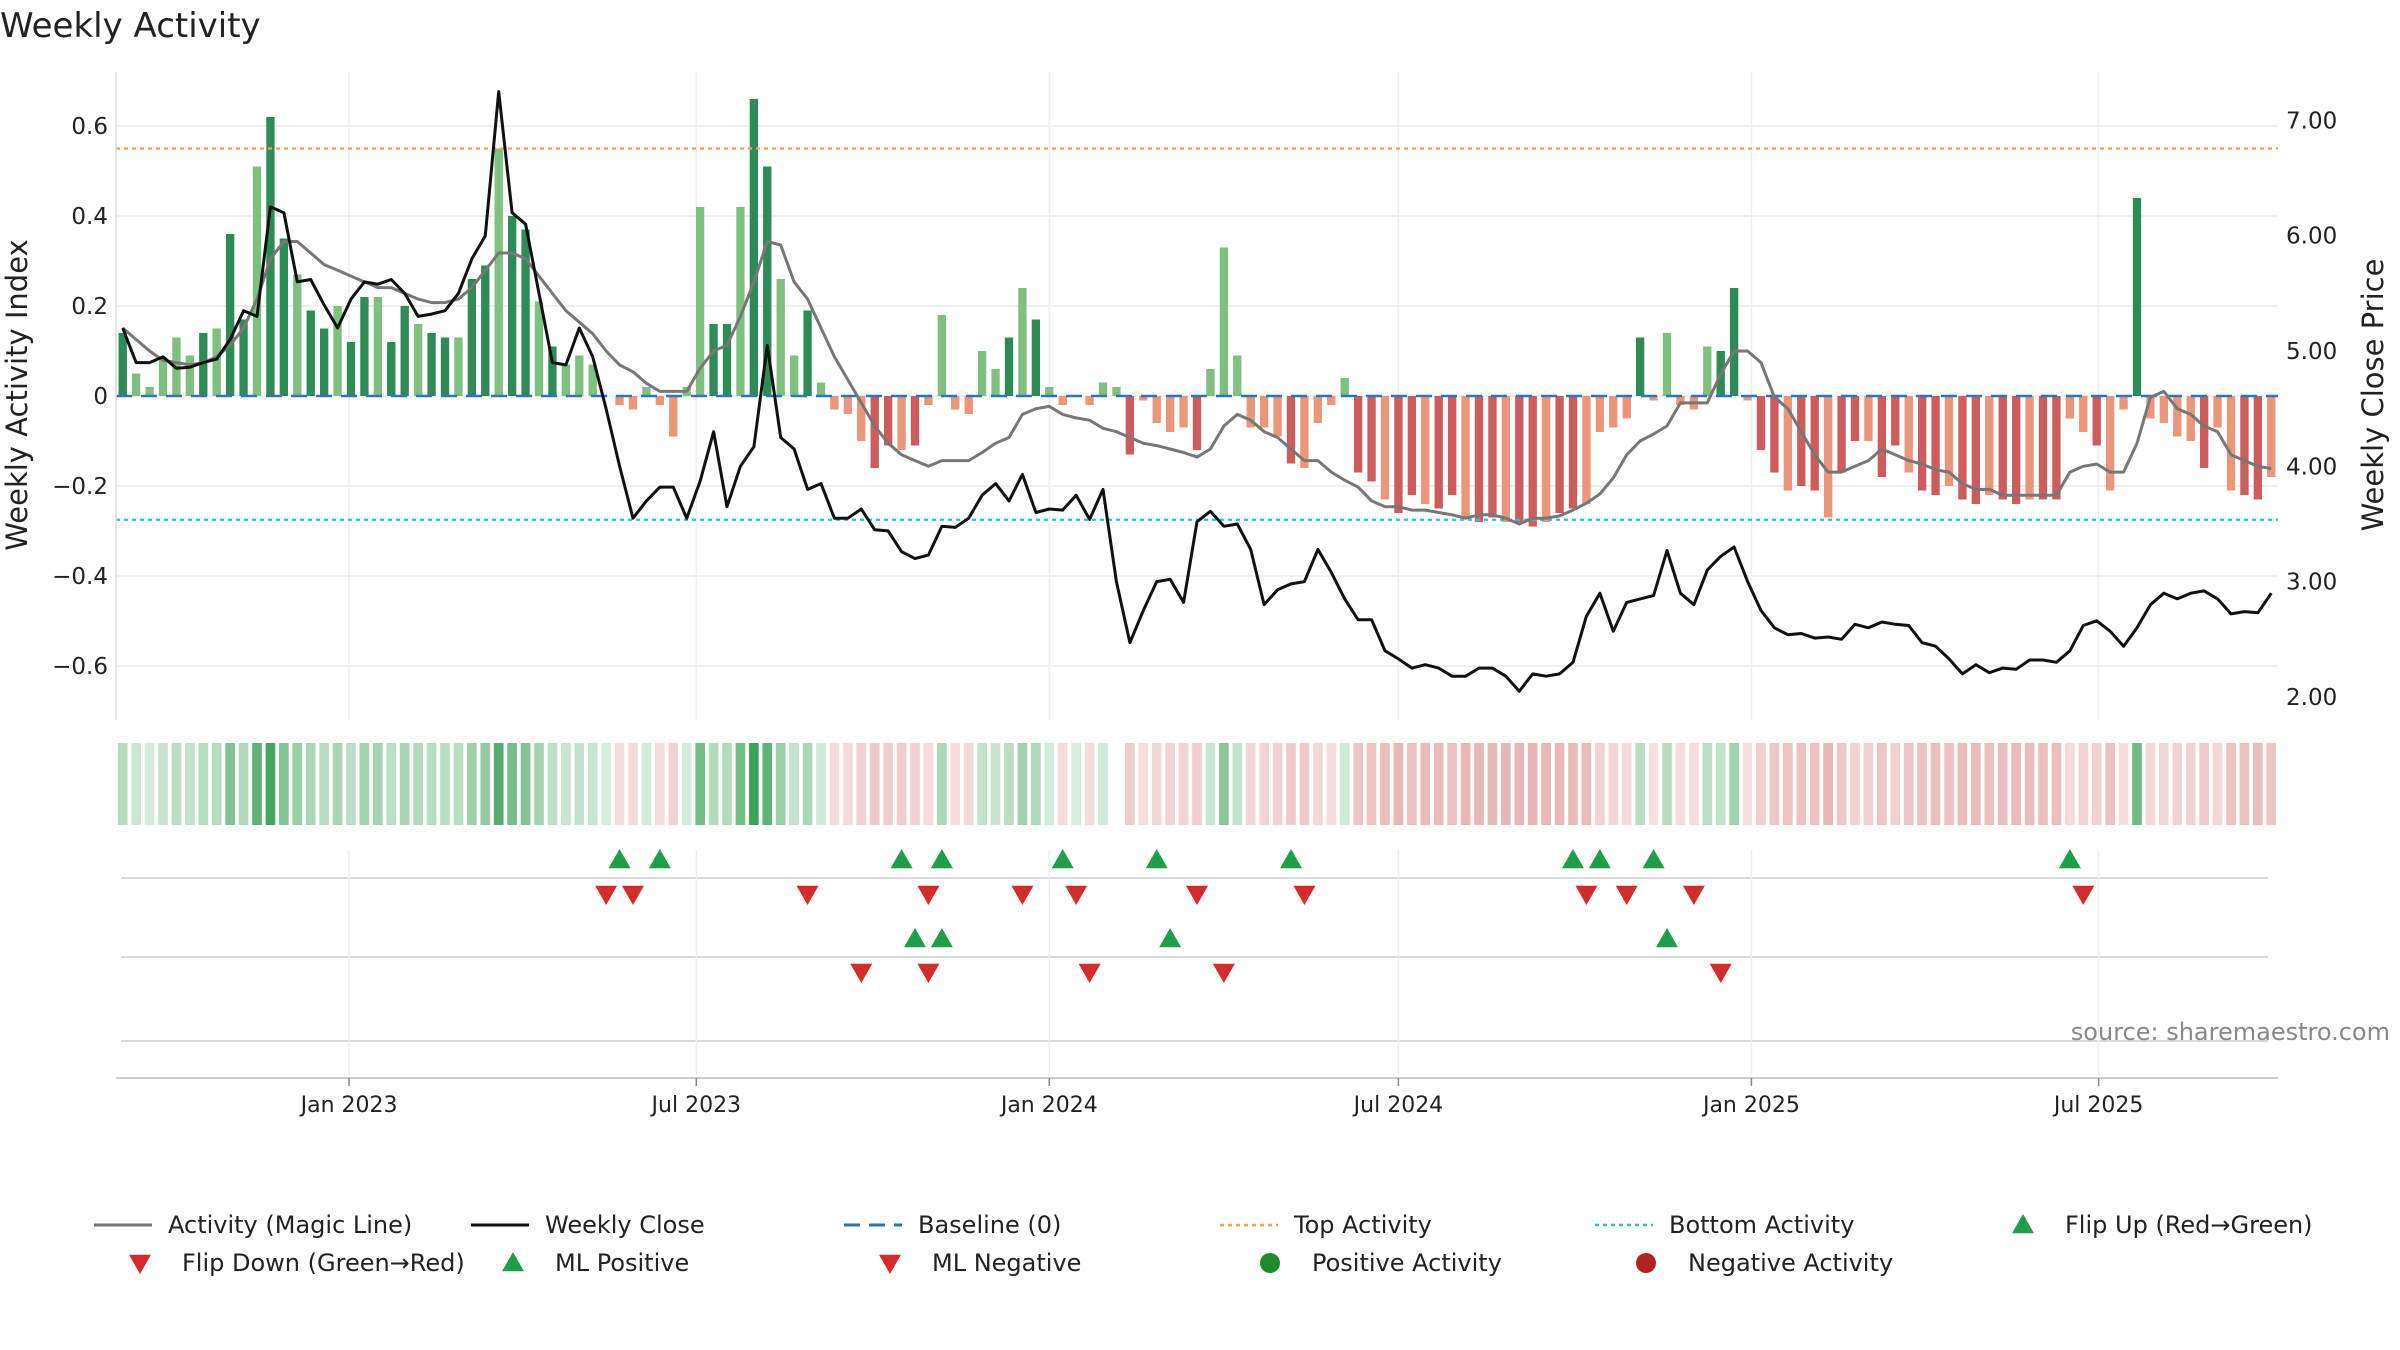  What do you see at coordinates (2311, 698) in the screenshot?
I see `right-tick-label: 2.00` at bounding box center [2311, 698].